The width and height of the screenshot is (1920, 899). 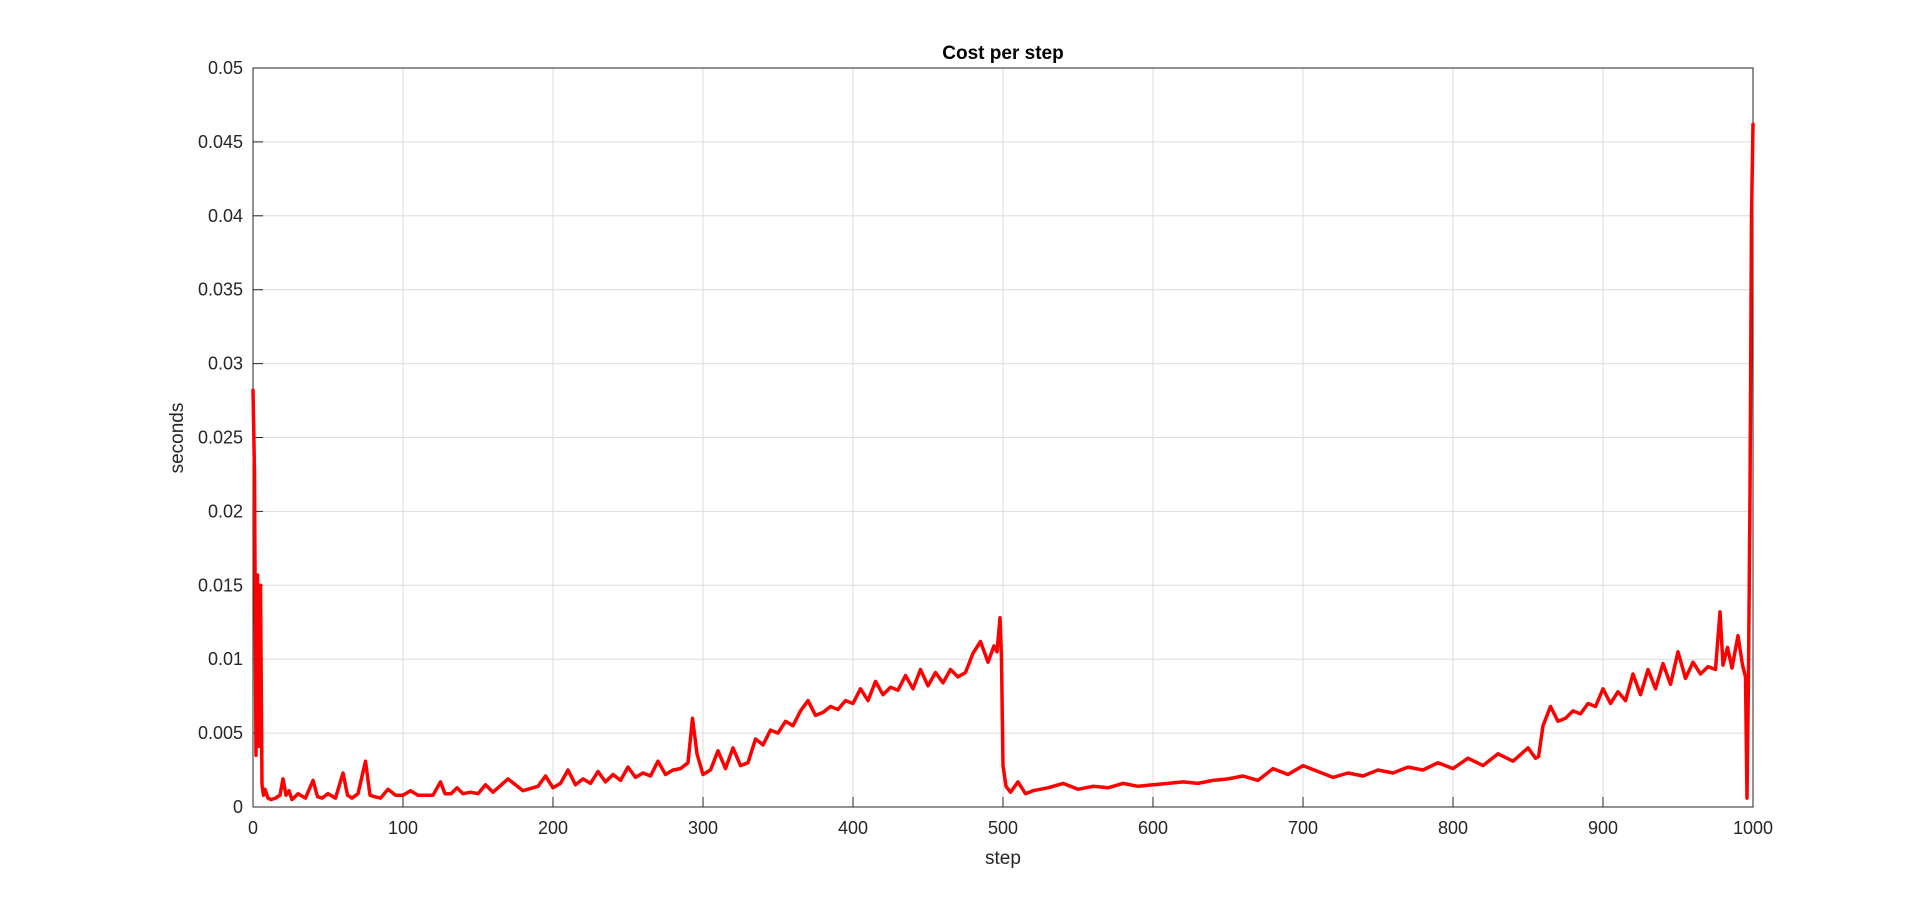 I want to click on x-tick-label: 600, so click(x=1153, y=828).